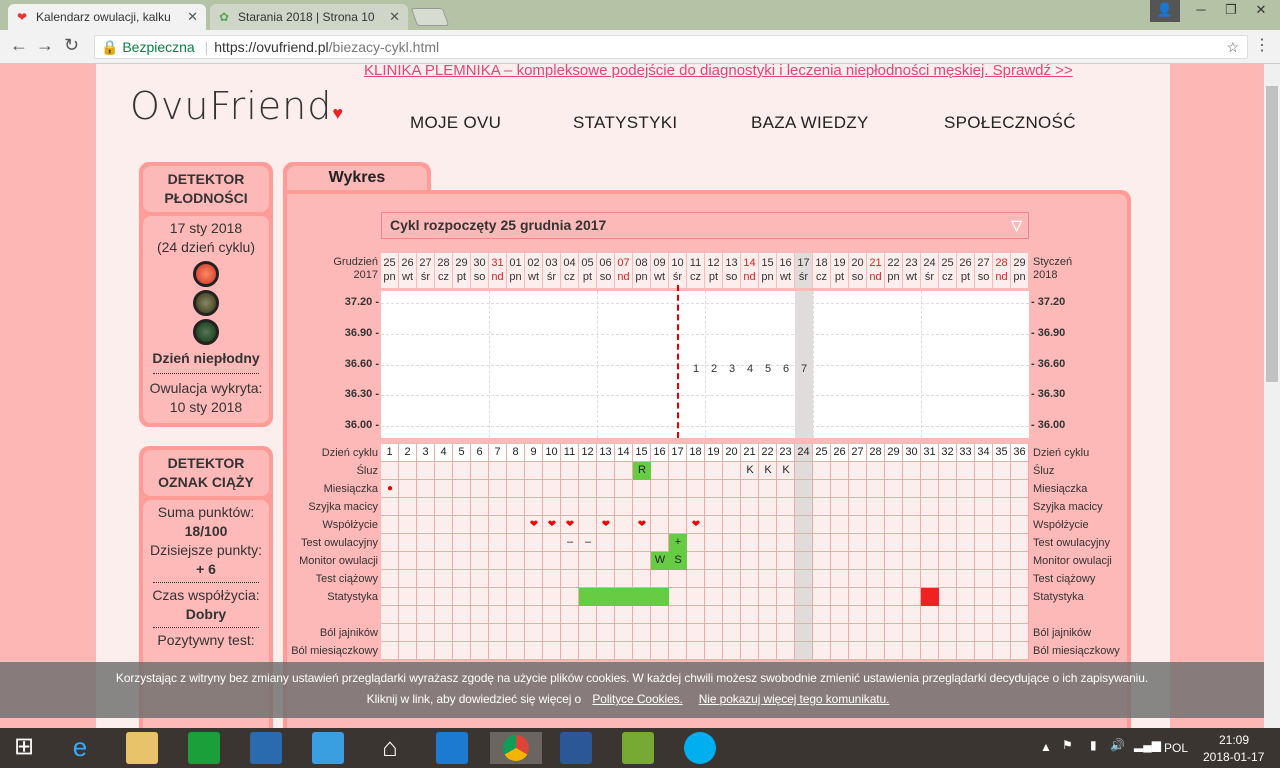  Describe the element at coordinates (1201, 9) in the screenshot. I see `minimize-button: ─` at that location.